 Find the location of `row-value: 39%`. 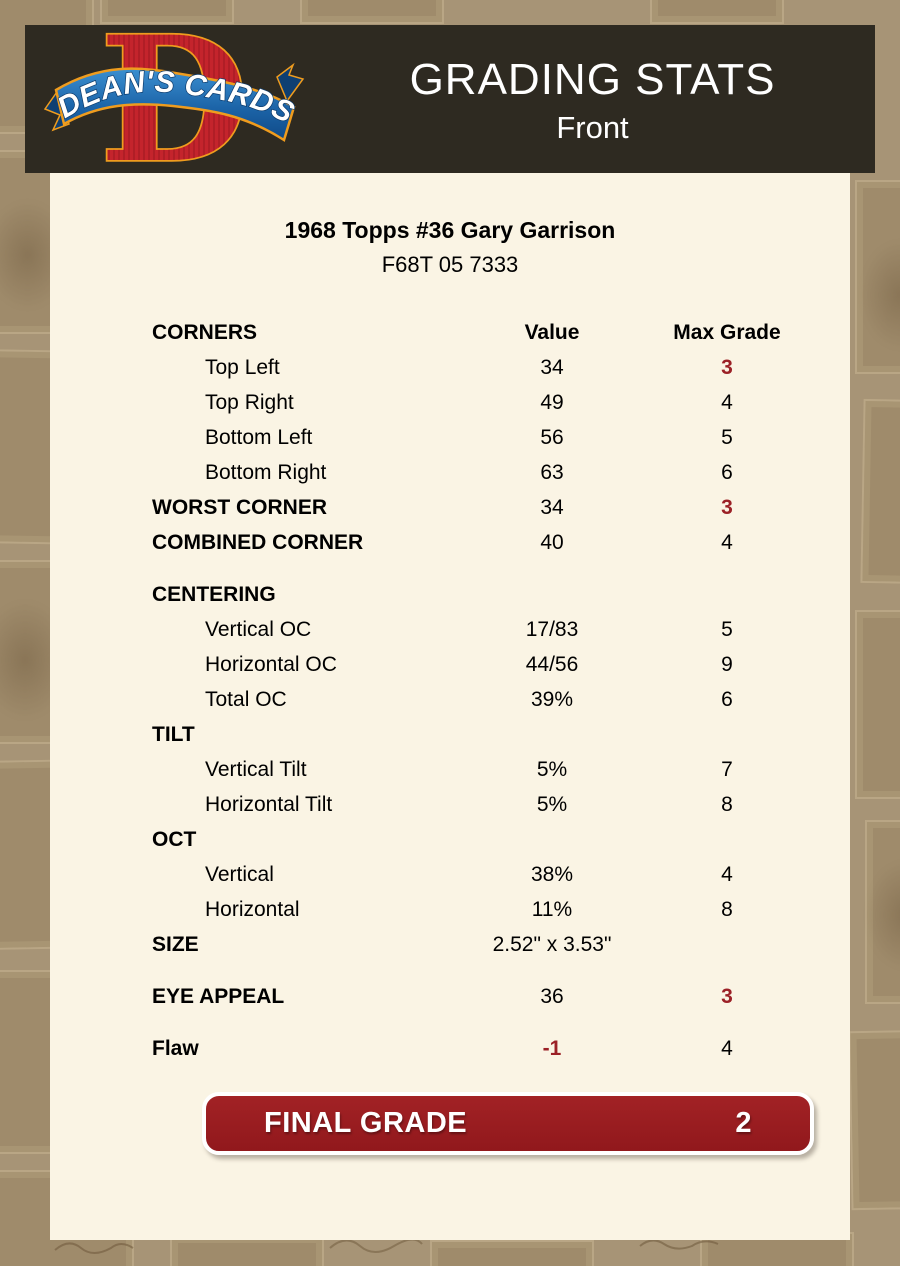

row-value: 39% is located at coordinates (552, 699).